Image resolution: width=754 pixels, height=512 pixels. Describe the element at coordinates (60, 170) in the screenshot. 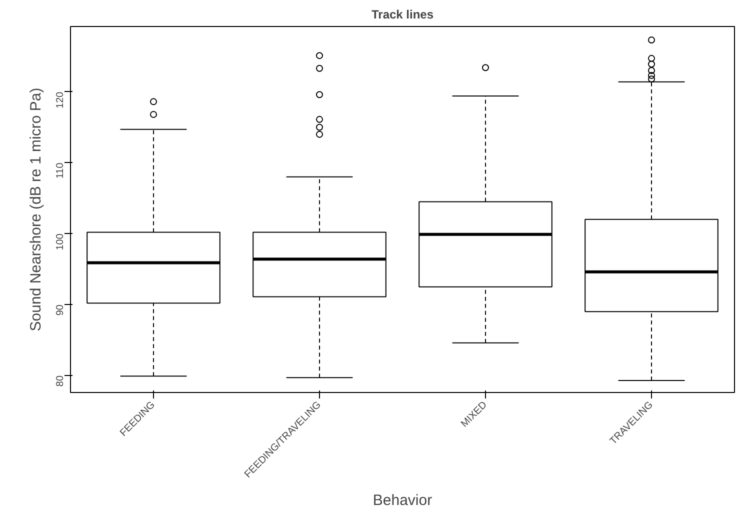

I see `y-tick-label: 110` at that location.